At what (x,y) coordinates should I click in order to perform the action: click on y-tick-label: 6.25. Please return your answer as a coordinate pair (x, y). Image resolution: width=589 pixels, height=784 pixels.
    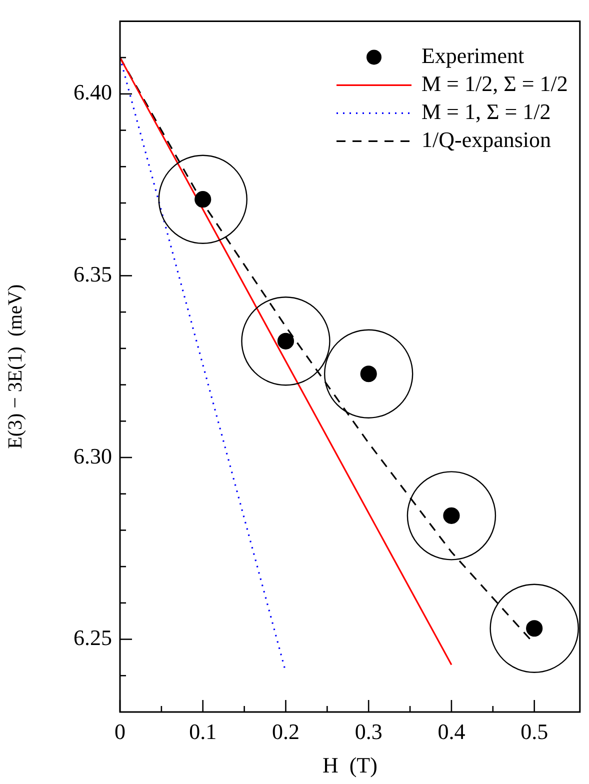
    Looking at the image, I should click on (93, 637).